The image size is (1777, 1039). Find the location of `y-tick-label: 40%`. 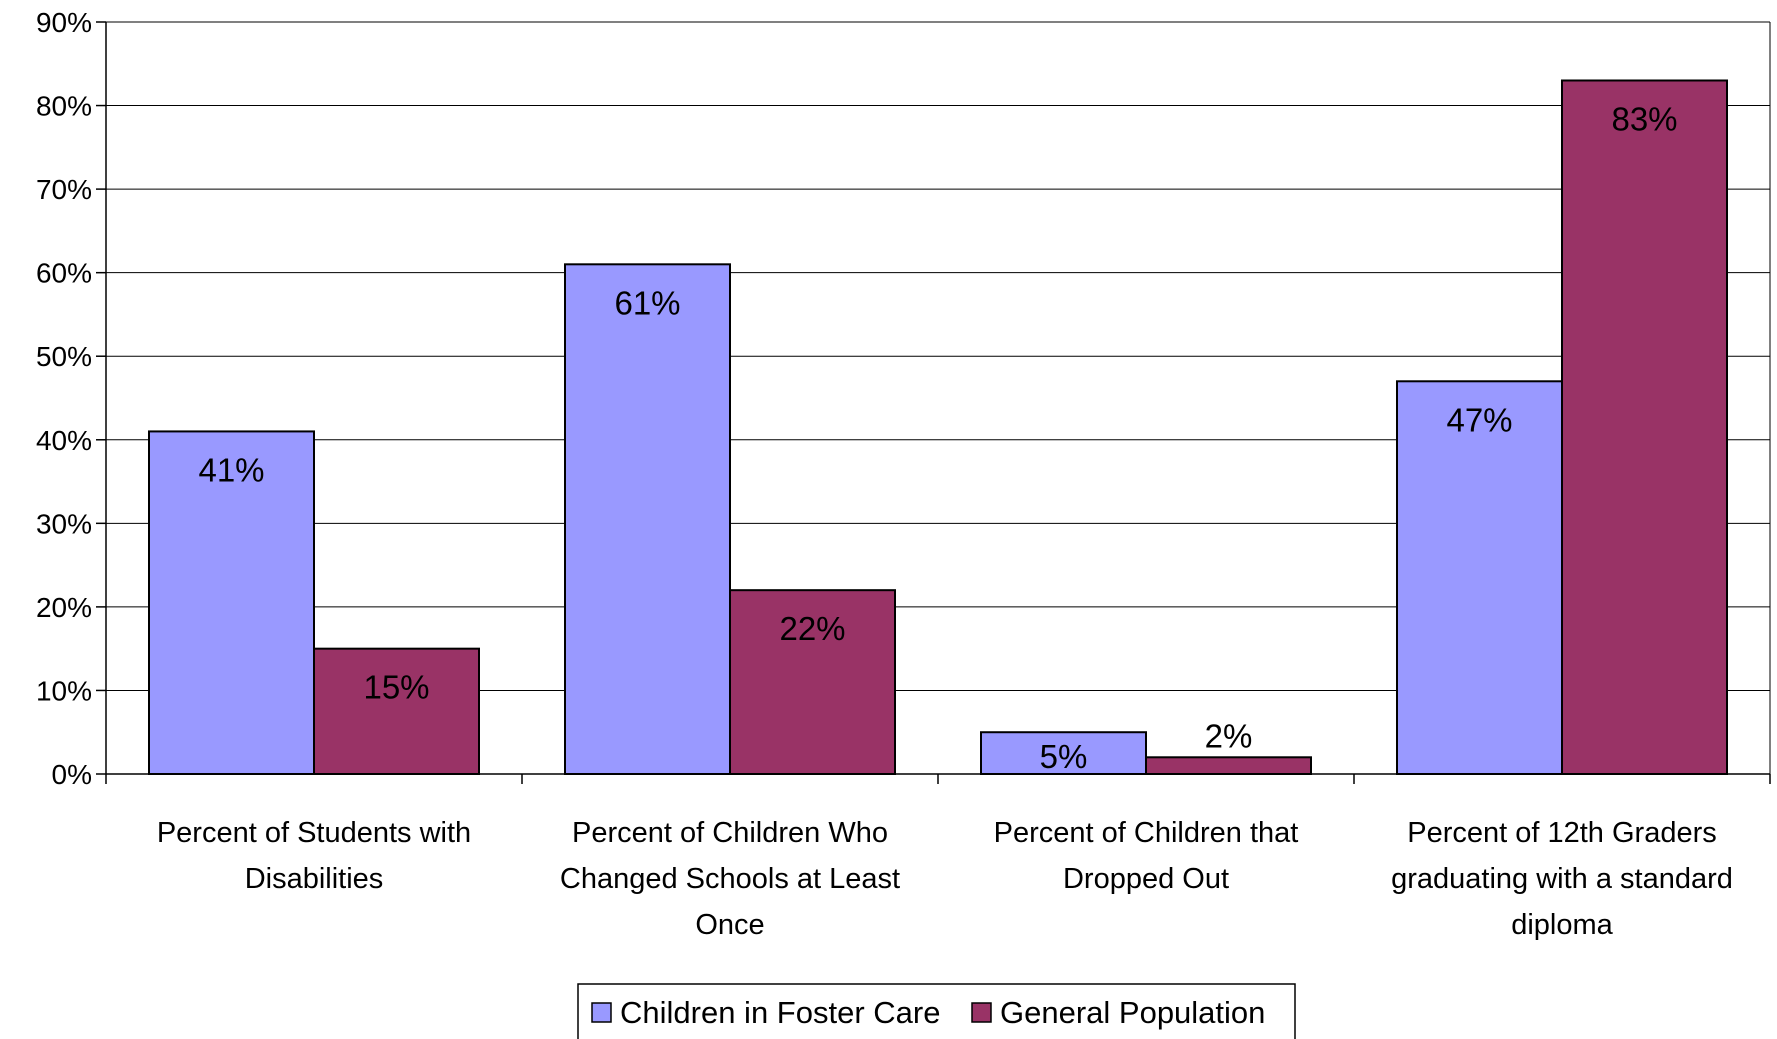

y-tick-label: 40% is located at coordinates (64, 440).